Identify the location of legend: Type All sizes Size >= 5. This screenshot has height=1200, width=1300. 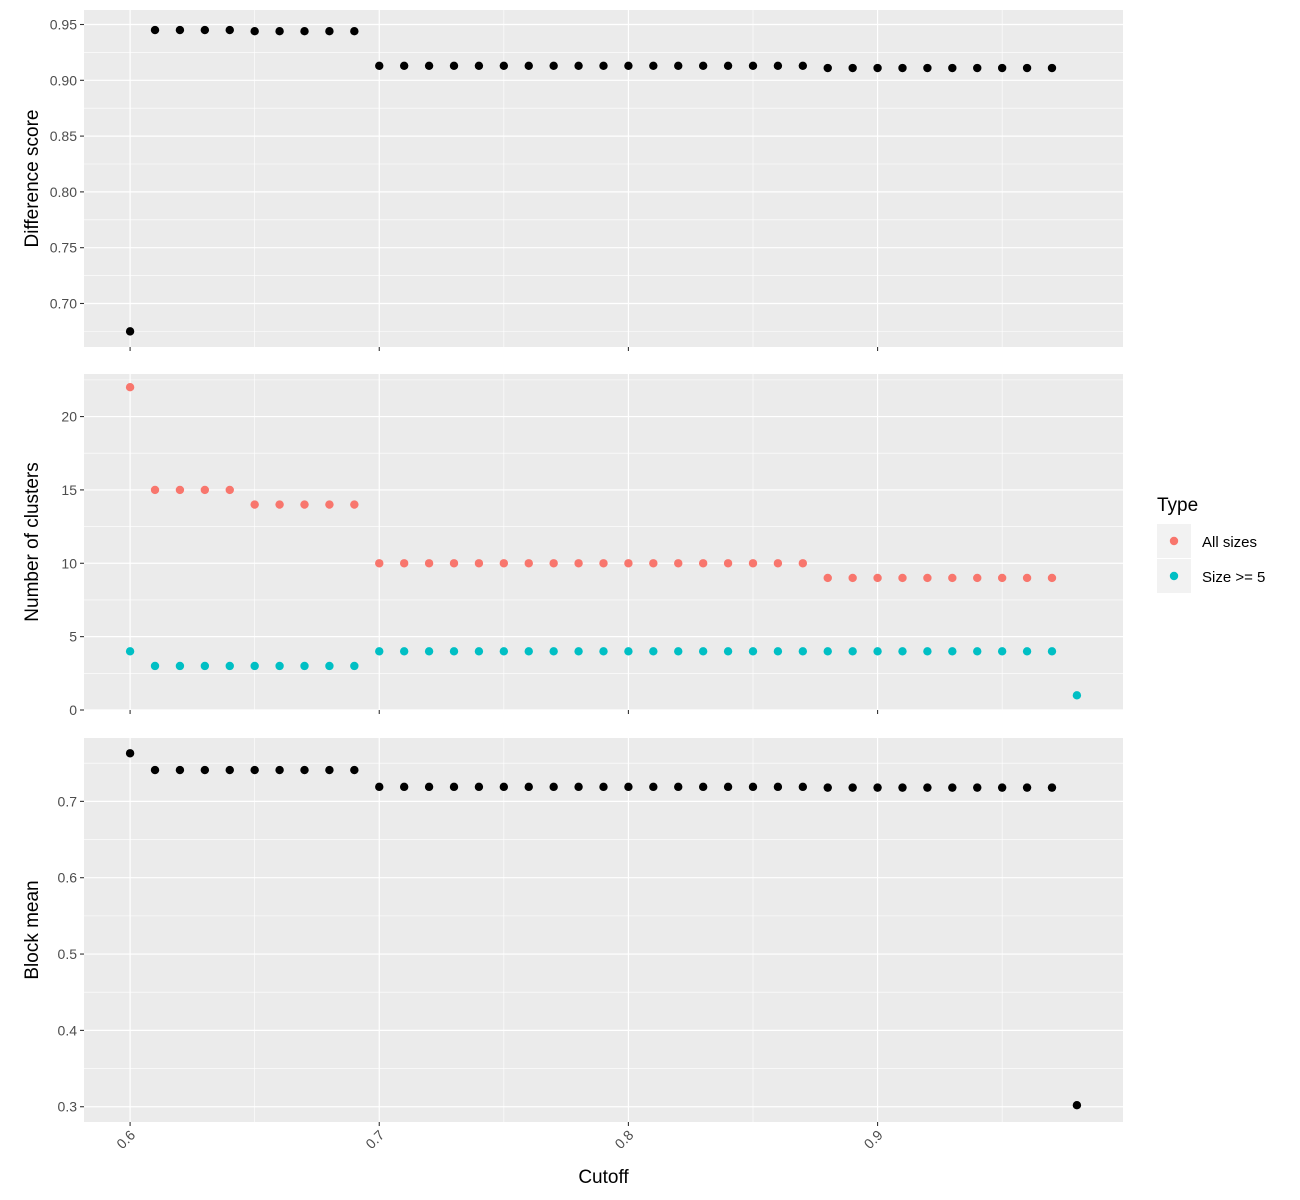
(1211, 544).